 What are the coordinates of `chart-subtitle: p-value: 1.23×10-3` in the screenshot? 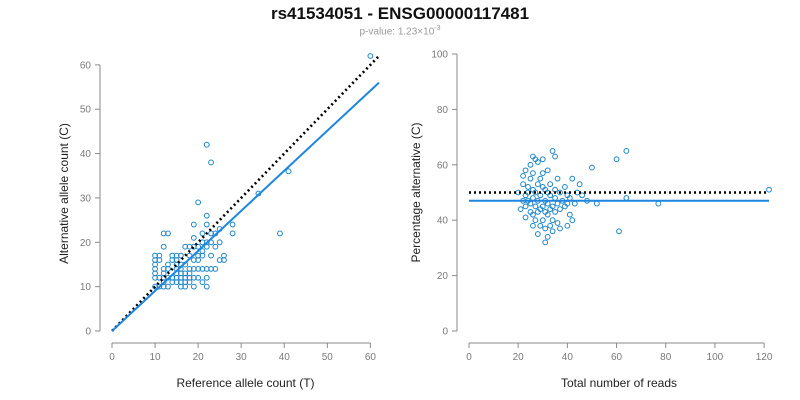 It's located at (400, 31).